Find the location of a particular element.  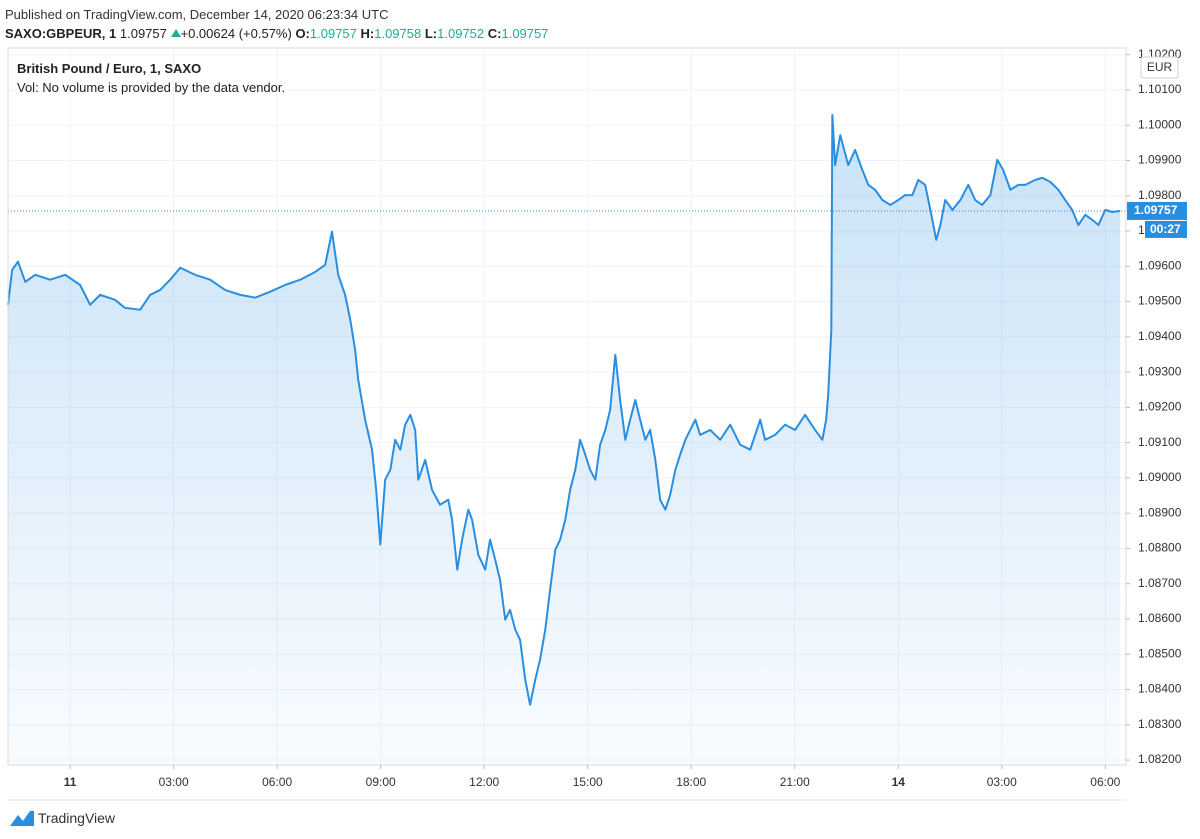

y-tick-label: 1.10100 is located at coordinates (1160, 89).